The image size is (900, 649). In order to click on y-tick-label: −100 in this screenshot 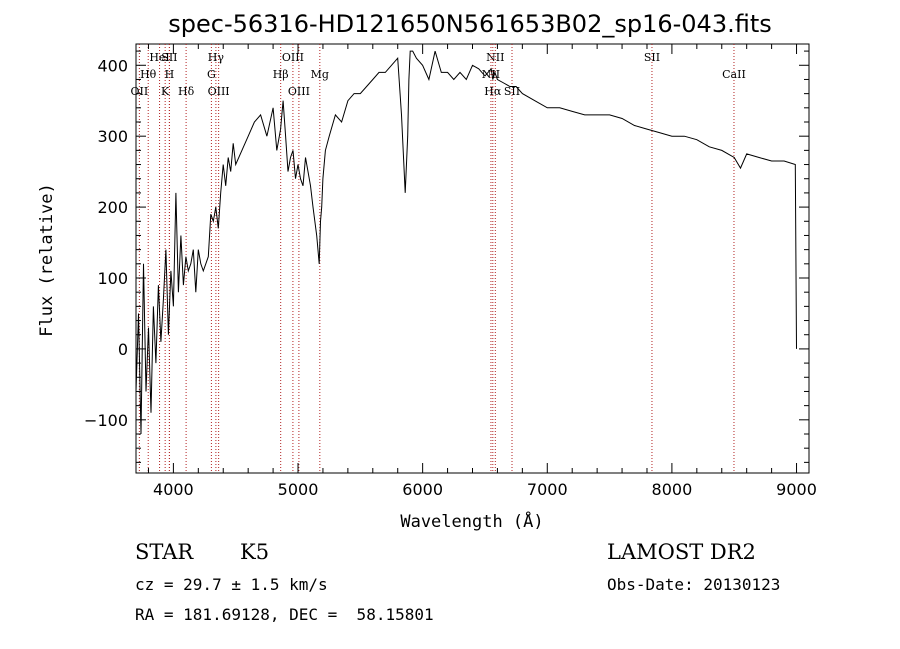, I will do `click(106, 420)`.